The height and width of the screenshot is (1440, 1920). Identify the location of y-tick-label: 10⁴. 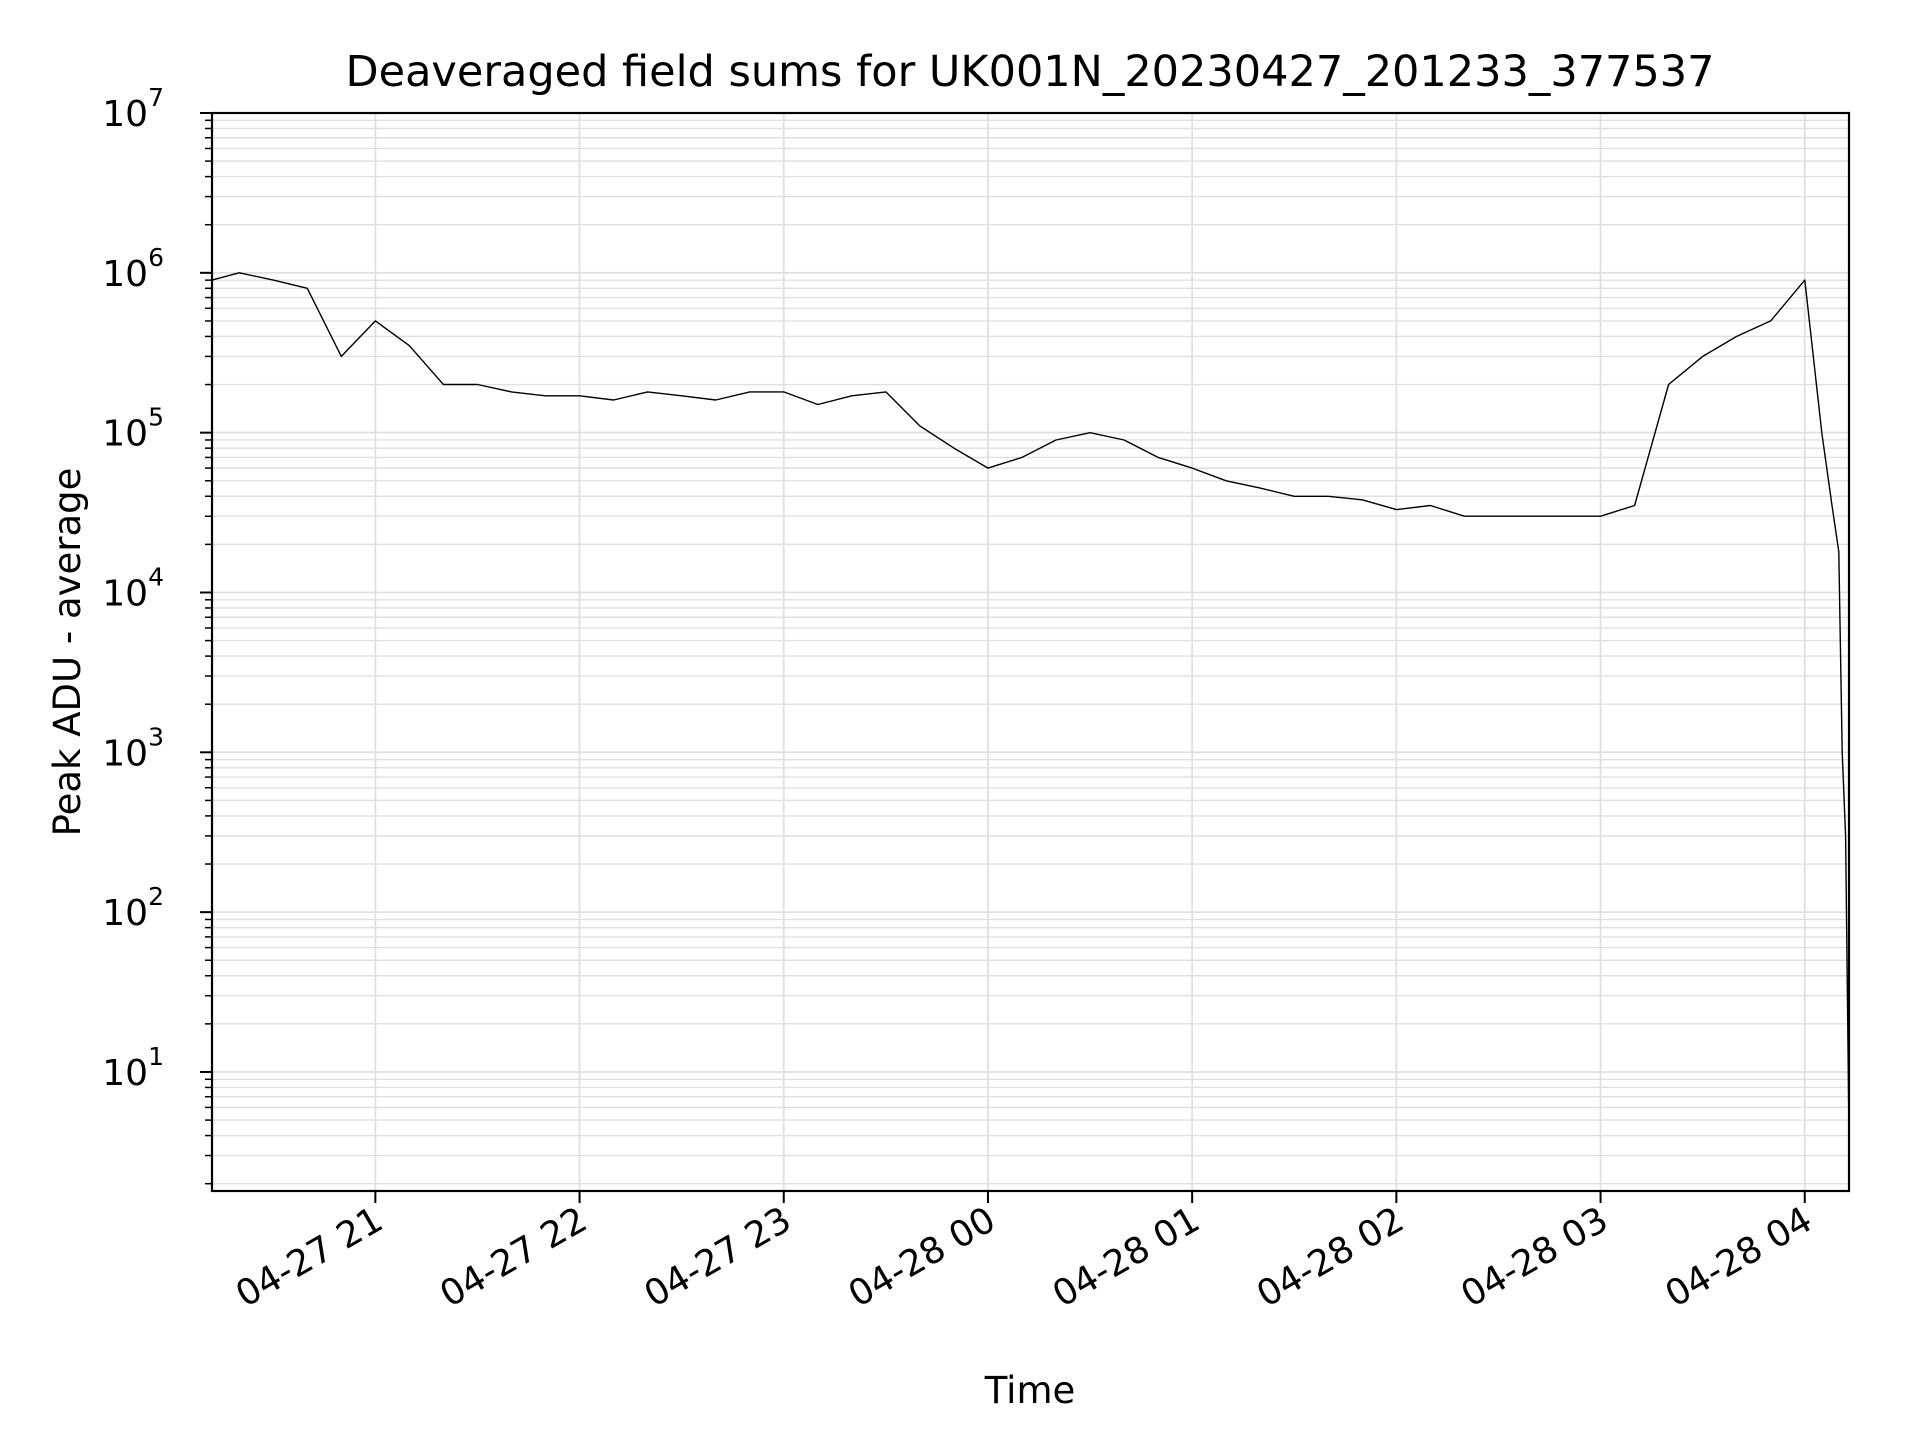
(133, 588).